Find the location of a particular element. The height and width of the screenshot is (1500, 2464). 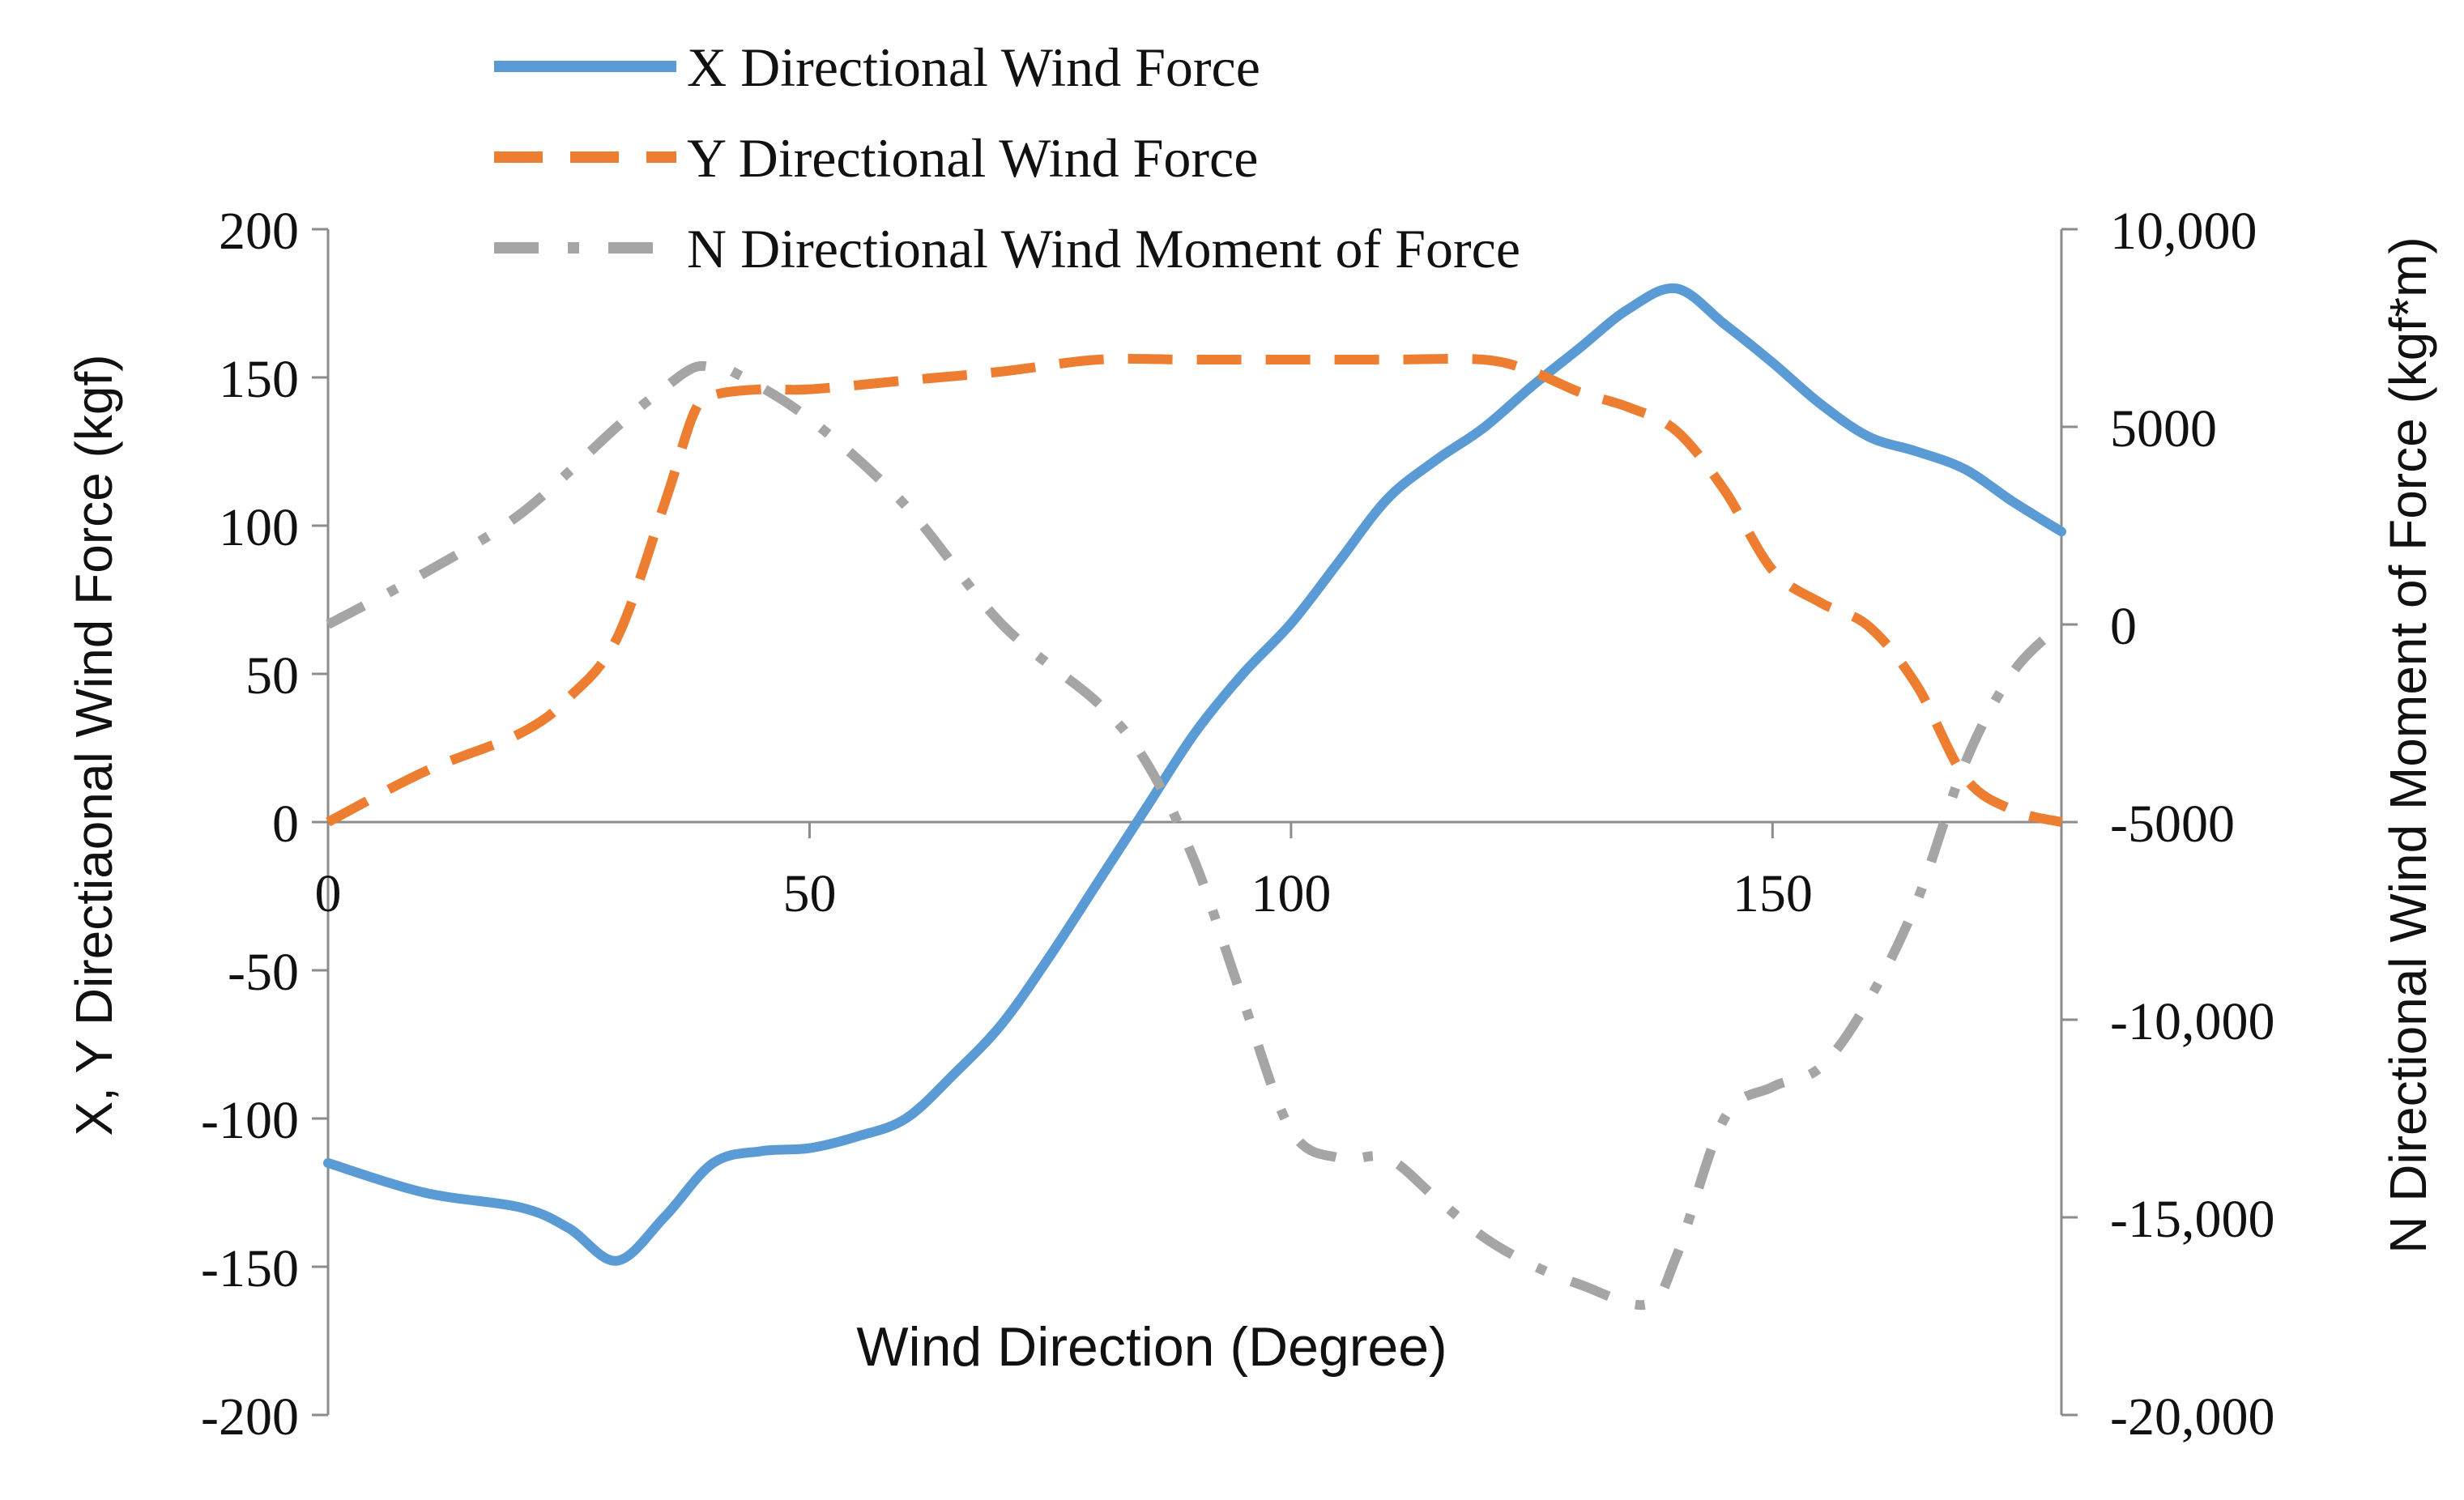

right-y-tick-label: -5000 is located at coordinates (2172, 824).